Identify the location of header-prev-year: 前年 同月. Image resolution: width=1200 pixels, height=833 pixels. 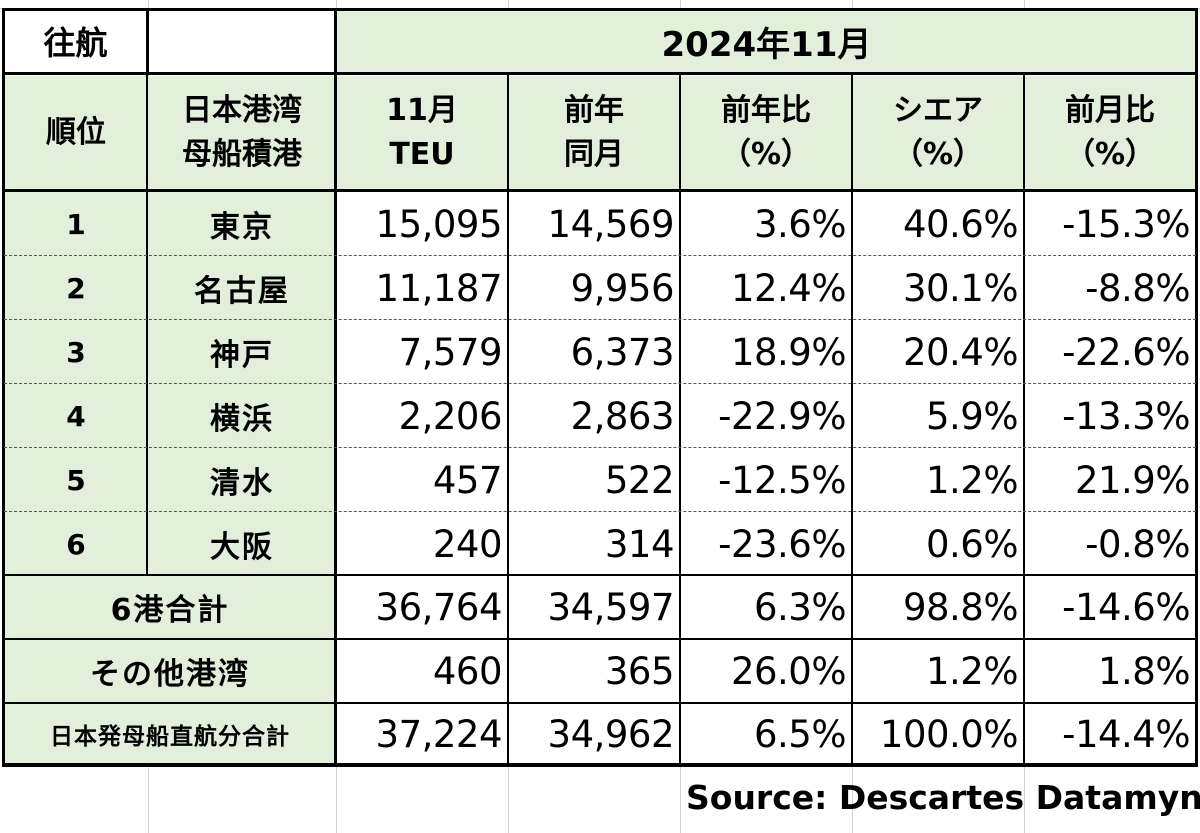
(594, 133).